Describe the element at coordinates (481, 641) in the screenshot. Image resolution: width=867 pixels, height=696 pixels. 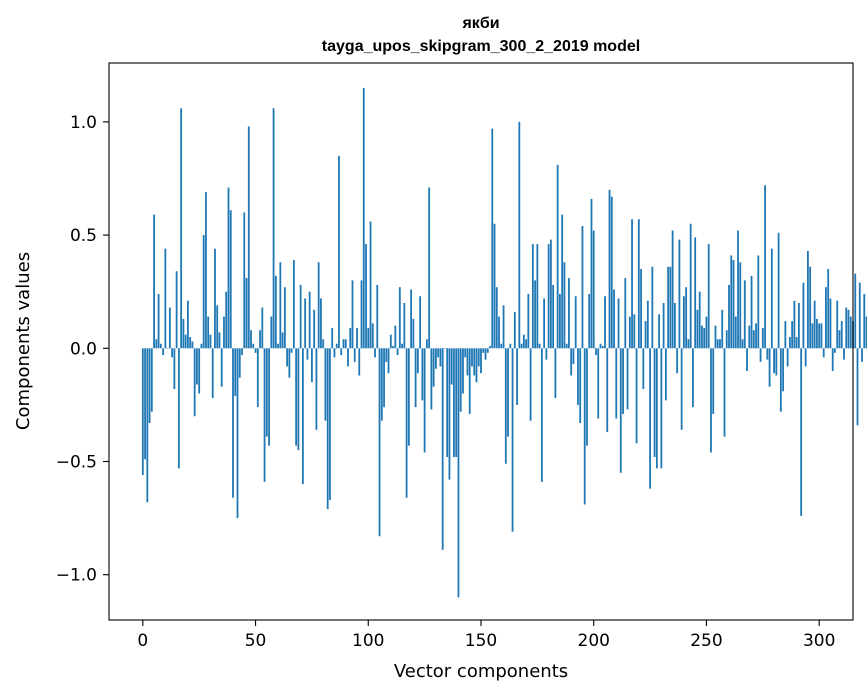
I see `x-tick-label: 150` at that location.